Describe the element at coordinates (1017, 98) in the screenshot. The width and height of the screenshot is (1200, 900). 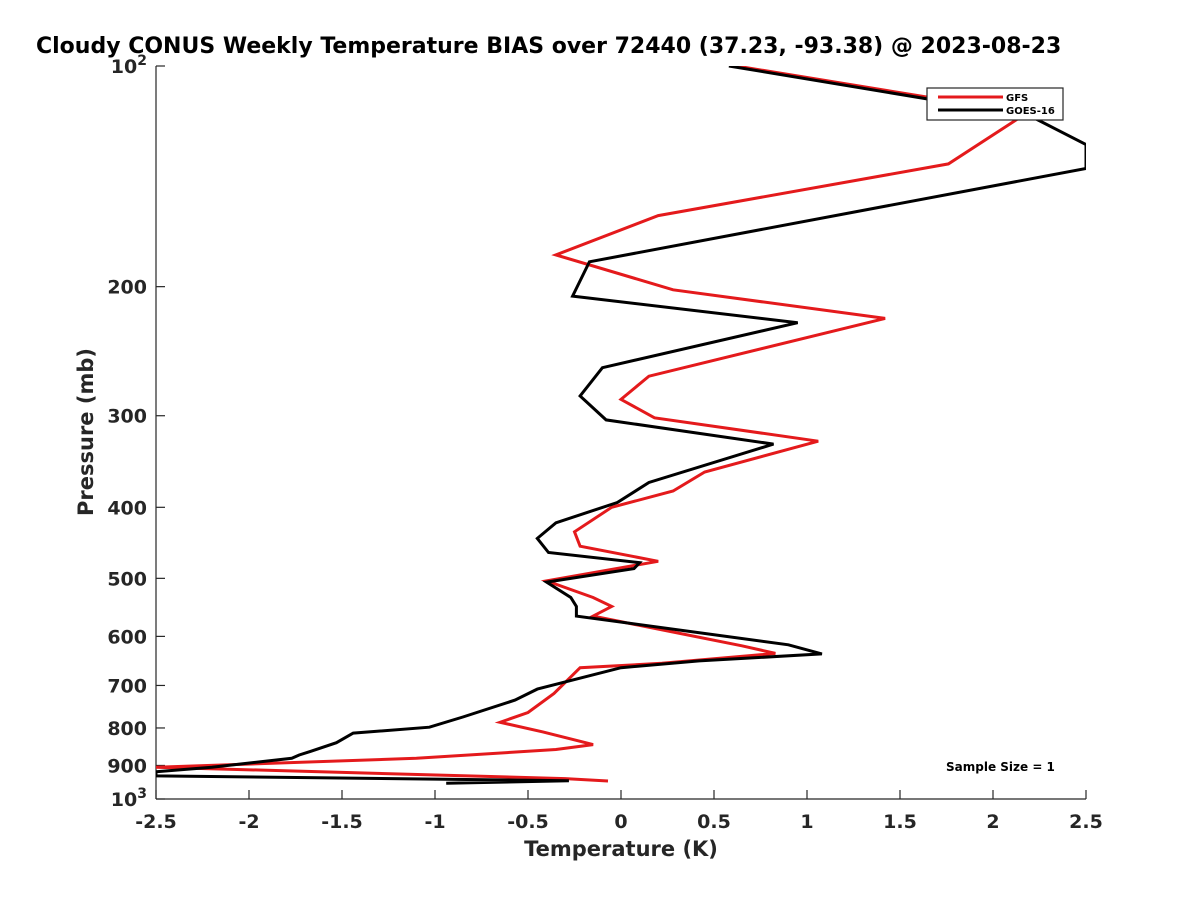
I see `legend-label-gfs: GFS` at that location.